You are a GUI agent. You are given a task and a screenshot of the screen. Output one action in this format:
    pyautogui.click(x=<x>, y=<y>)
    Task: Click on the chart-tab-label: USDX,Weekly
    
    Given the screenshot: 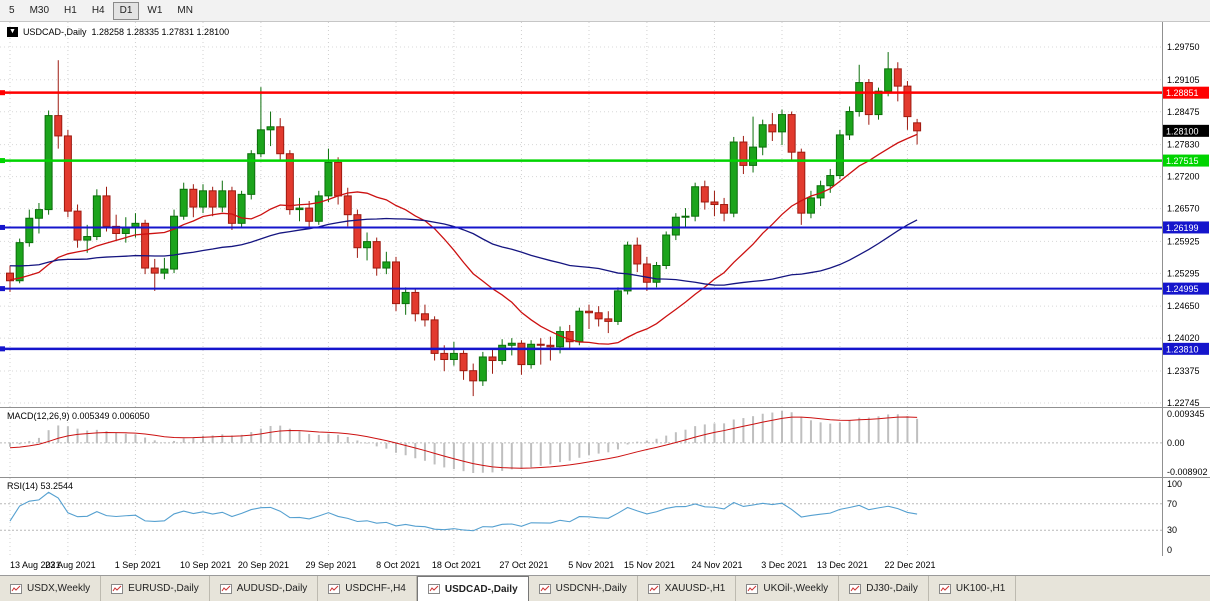 What is the action you would take?
    pyautogui.click(x=59, y=588)
    